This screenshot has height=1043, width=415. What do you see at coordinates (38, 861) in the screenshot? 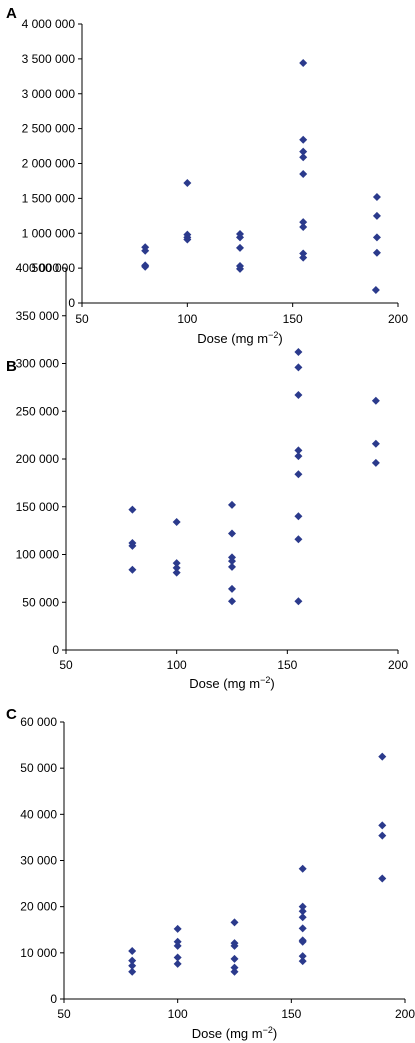
I see `y-tick-label: 30 000` at bounding box center [38, 861].